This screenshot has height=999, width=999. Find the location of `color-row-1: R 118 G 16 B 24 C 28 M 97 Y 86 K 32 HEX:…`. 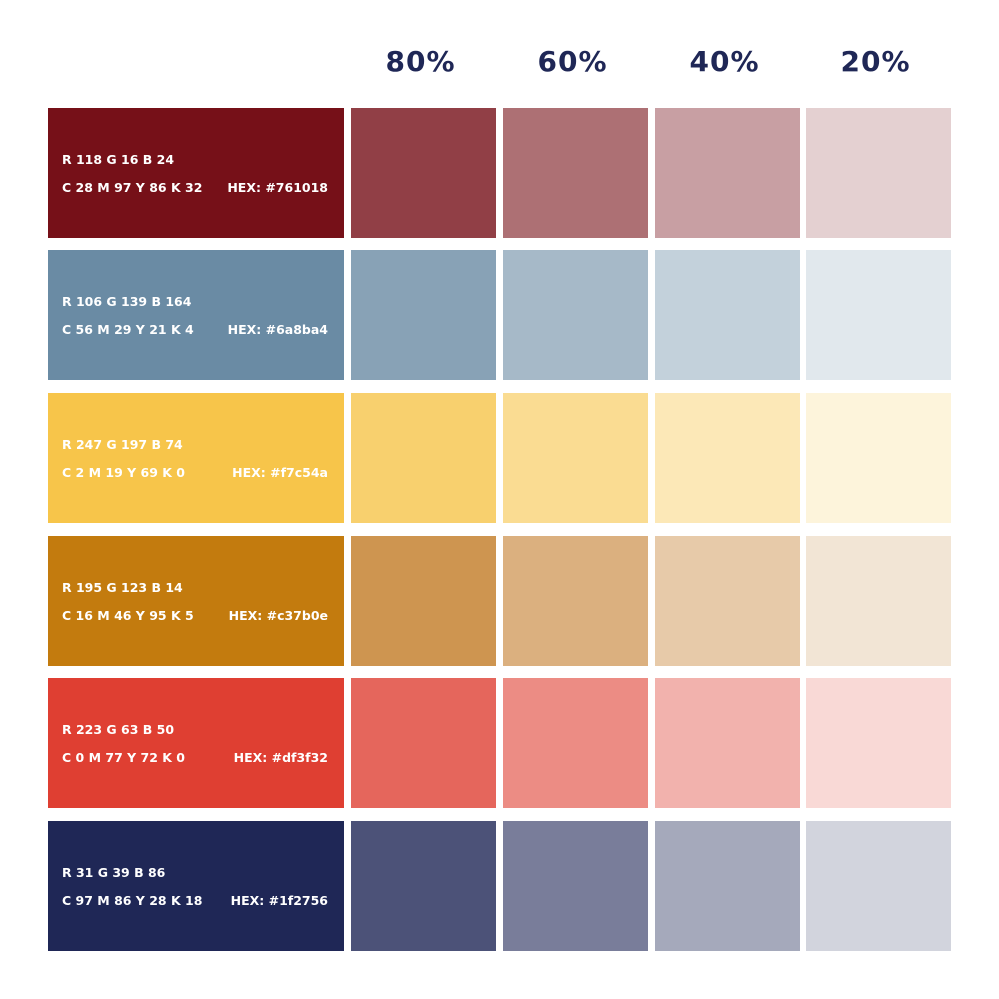

color-row-1: R 118 G 16 B 24 C 28 M 97 Y 86 K 32 HEX:… is located at coordinates (499, 173).